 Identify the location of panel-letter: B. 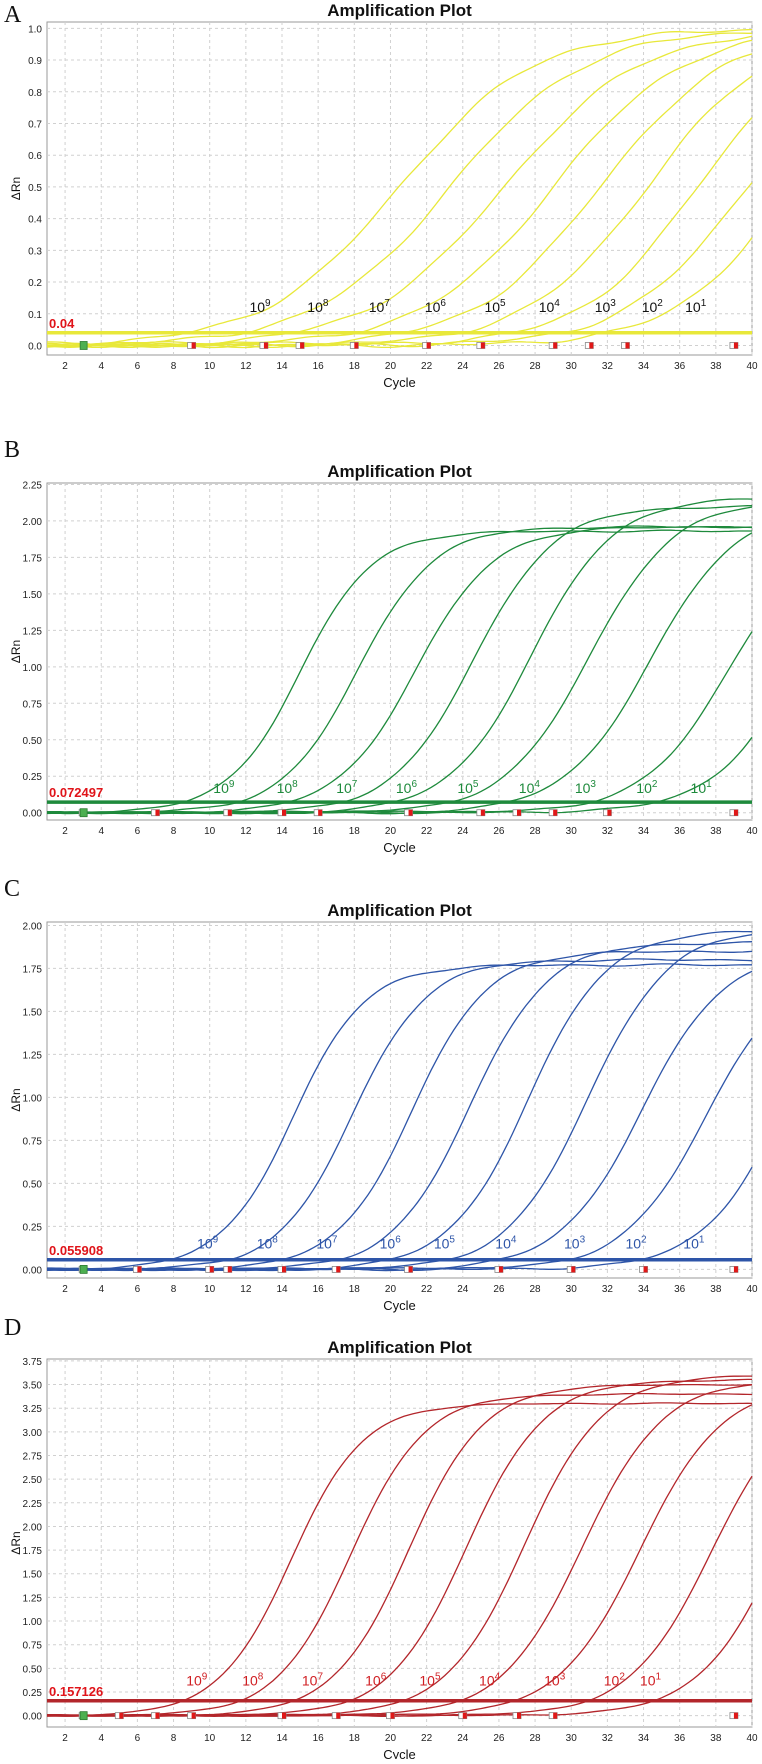
(12, 450).